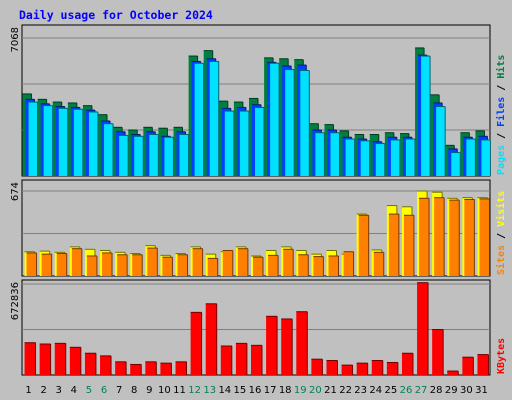 The image size is (512, 400). What do you see at coordinates (375, 390) in the screenshot?
I see `x-tick-label: 24` at bounding box center [375, 390].